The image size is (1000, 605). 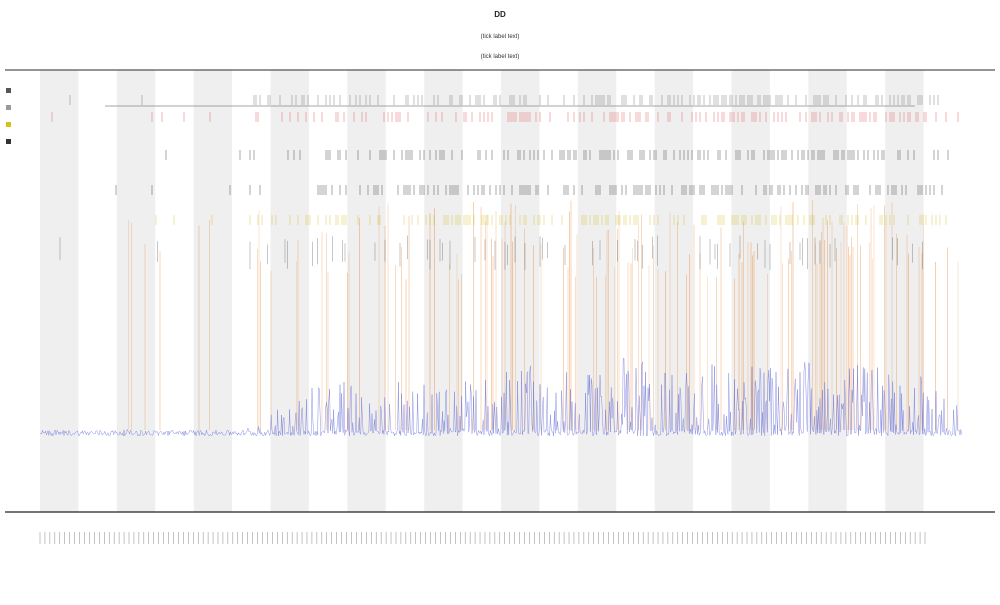 What do you see at coordinates (500, 14) in the screenshot?
I see `chart-title: DD` at bounding box center [500, 14].